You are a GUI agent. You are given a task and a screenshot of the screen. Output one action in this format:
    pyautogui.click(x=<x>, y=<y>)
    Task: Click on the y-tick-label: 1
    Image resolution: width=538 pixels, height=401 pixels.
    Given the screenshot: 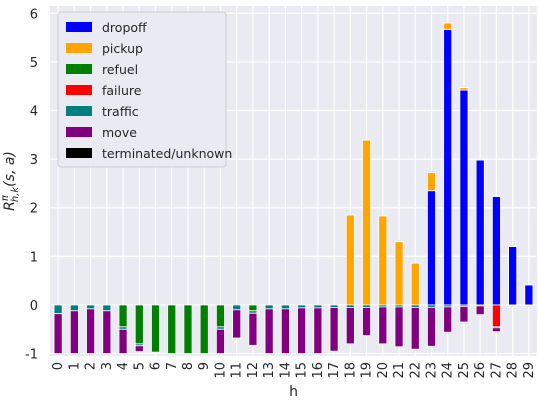 What is the action you would take?
    pyautogui.click(x=34, y=257)
    